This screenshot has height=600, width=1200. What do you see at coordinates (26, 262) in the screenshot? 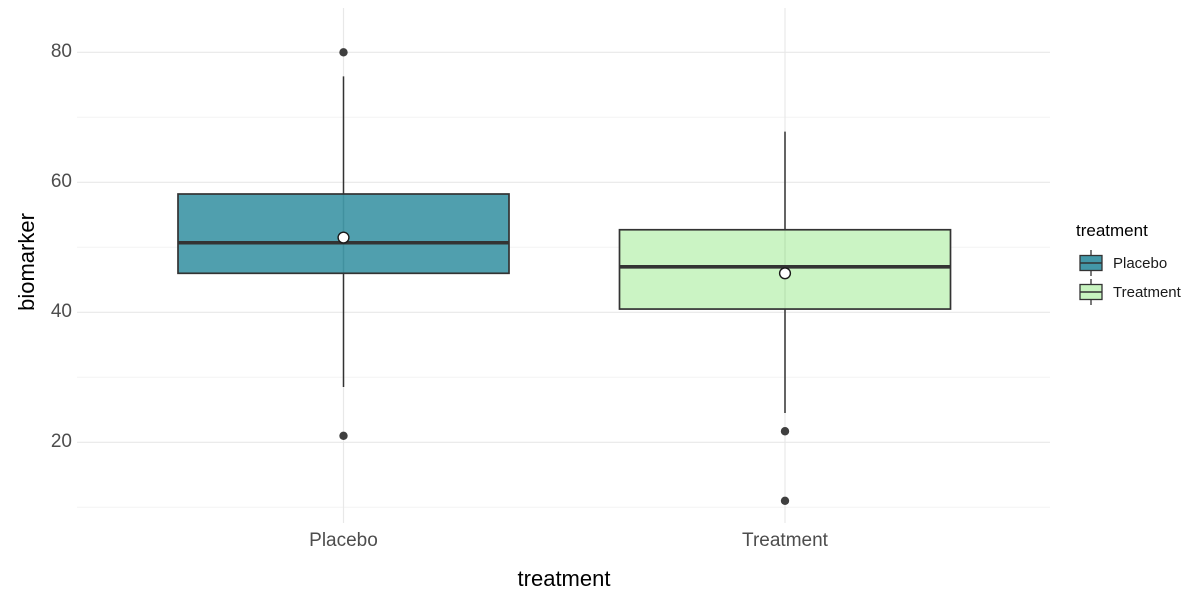
I see `y-axis-title: biomarker` at bounding box center [26, 262].